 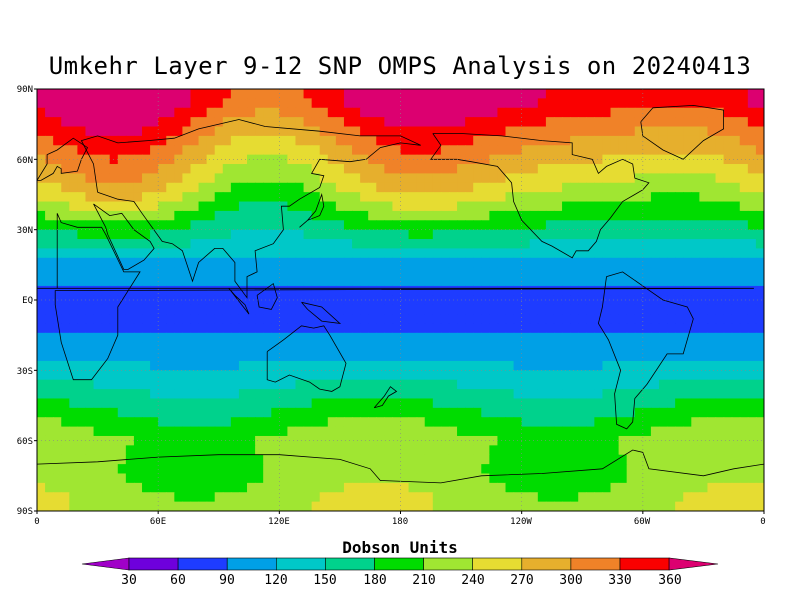 I want to click on colorbar-label: 60, so click(x=178, y=580).